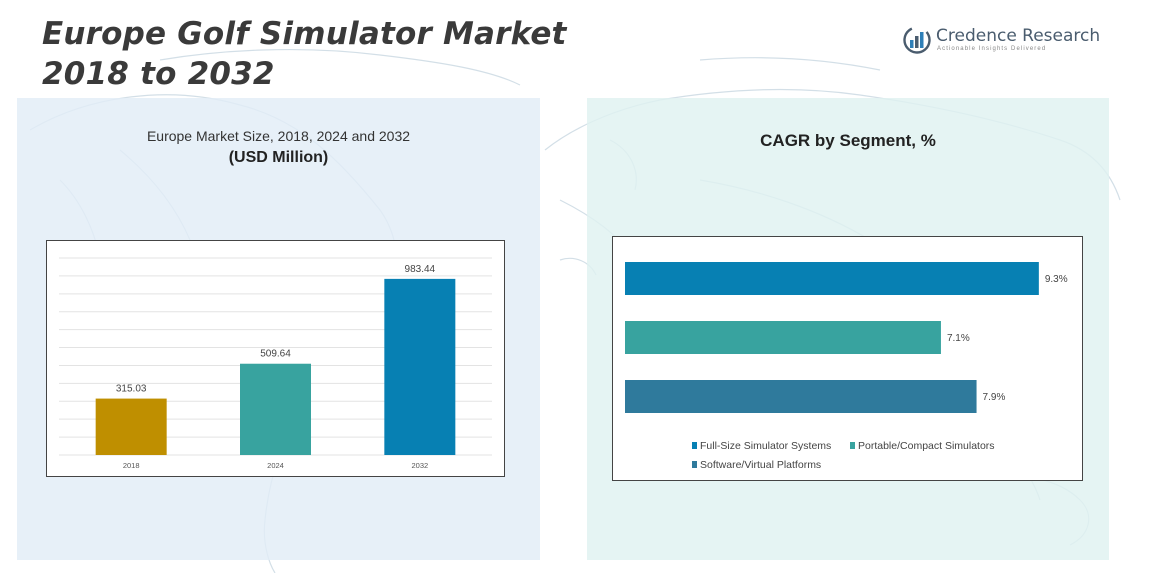  What do you see at coordinates (131, 465) in the screenshot?
I see `x-tick-label-2018: 2018` at bounding box center [131, 465].